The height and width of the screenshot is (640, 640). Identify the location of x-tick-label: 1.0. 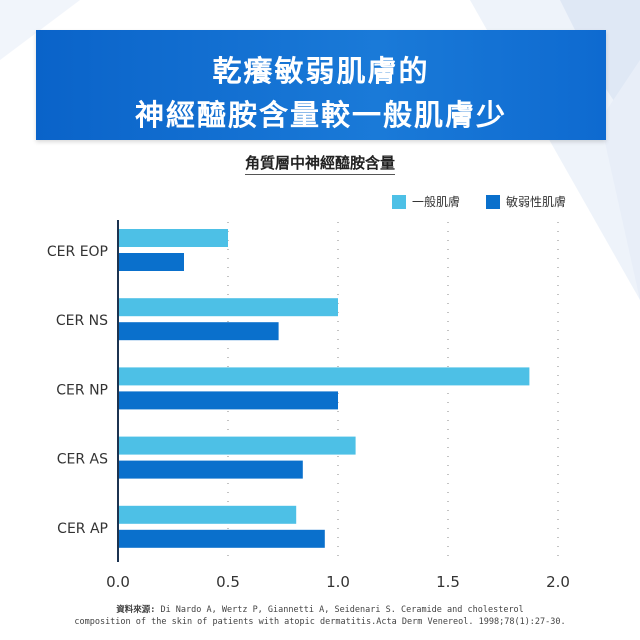
(338, 582).